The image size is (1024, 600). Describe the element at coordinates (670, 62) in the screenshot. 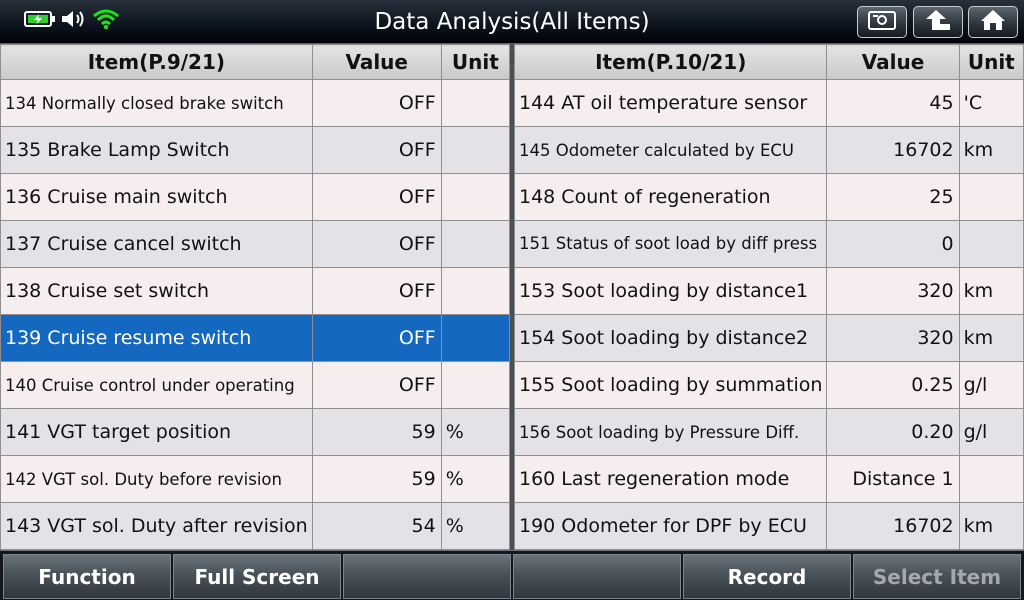

I see `column-header-item: Item(P.10/21)` at that location.